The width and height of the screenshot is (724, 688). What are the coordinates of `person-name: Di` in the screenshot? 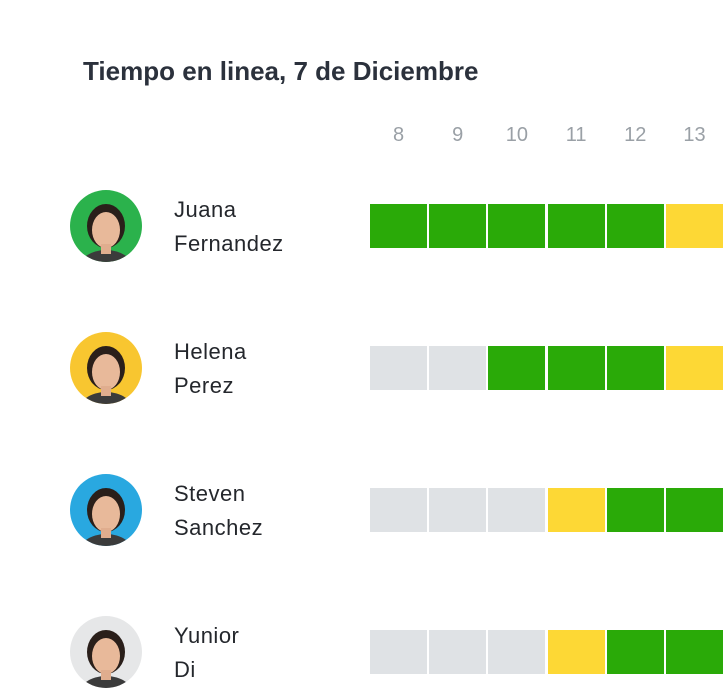 It's located at (185, 669).